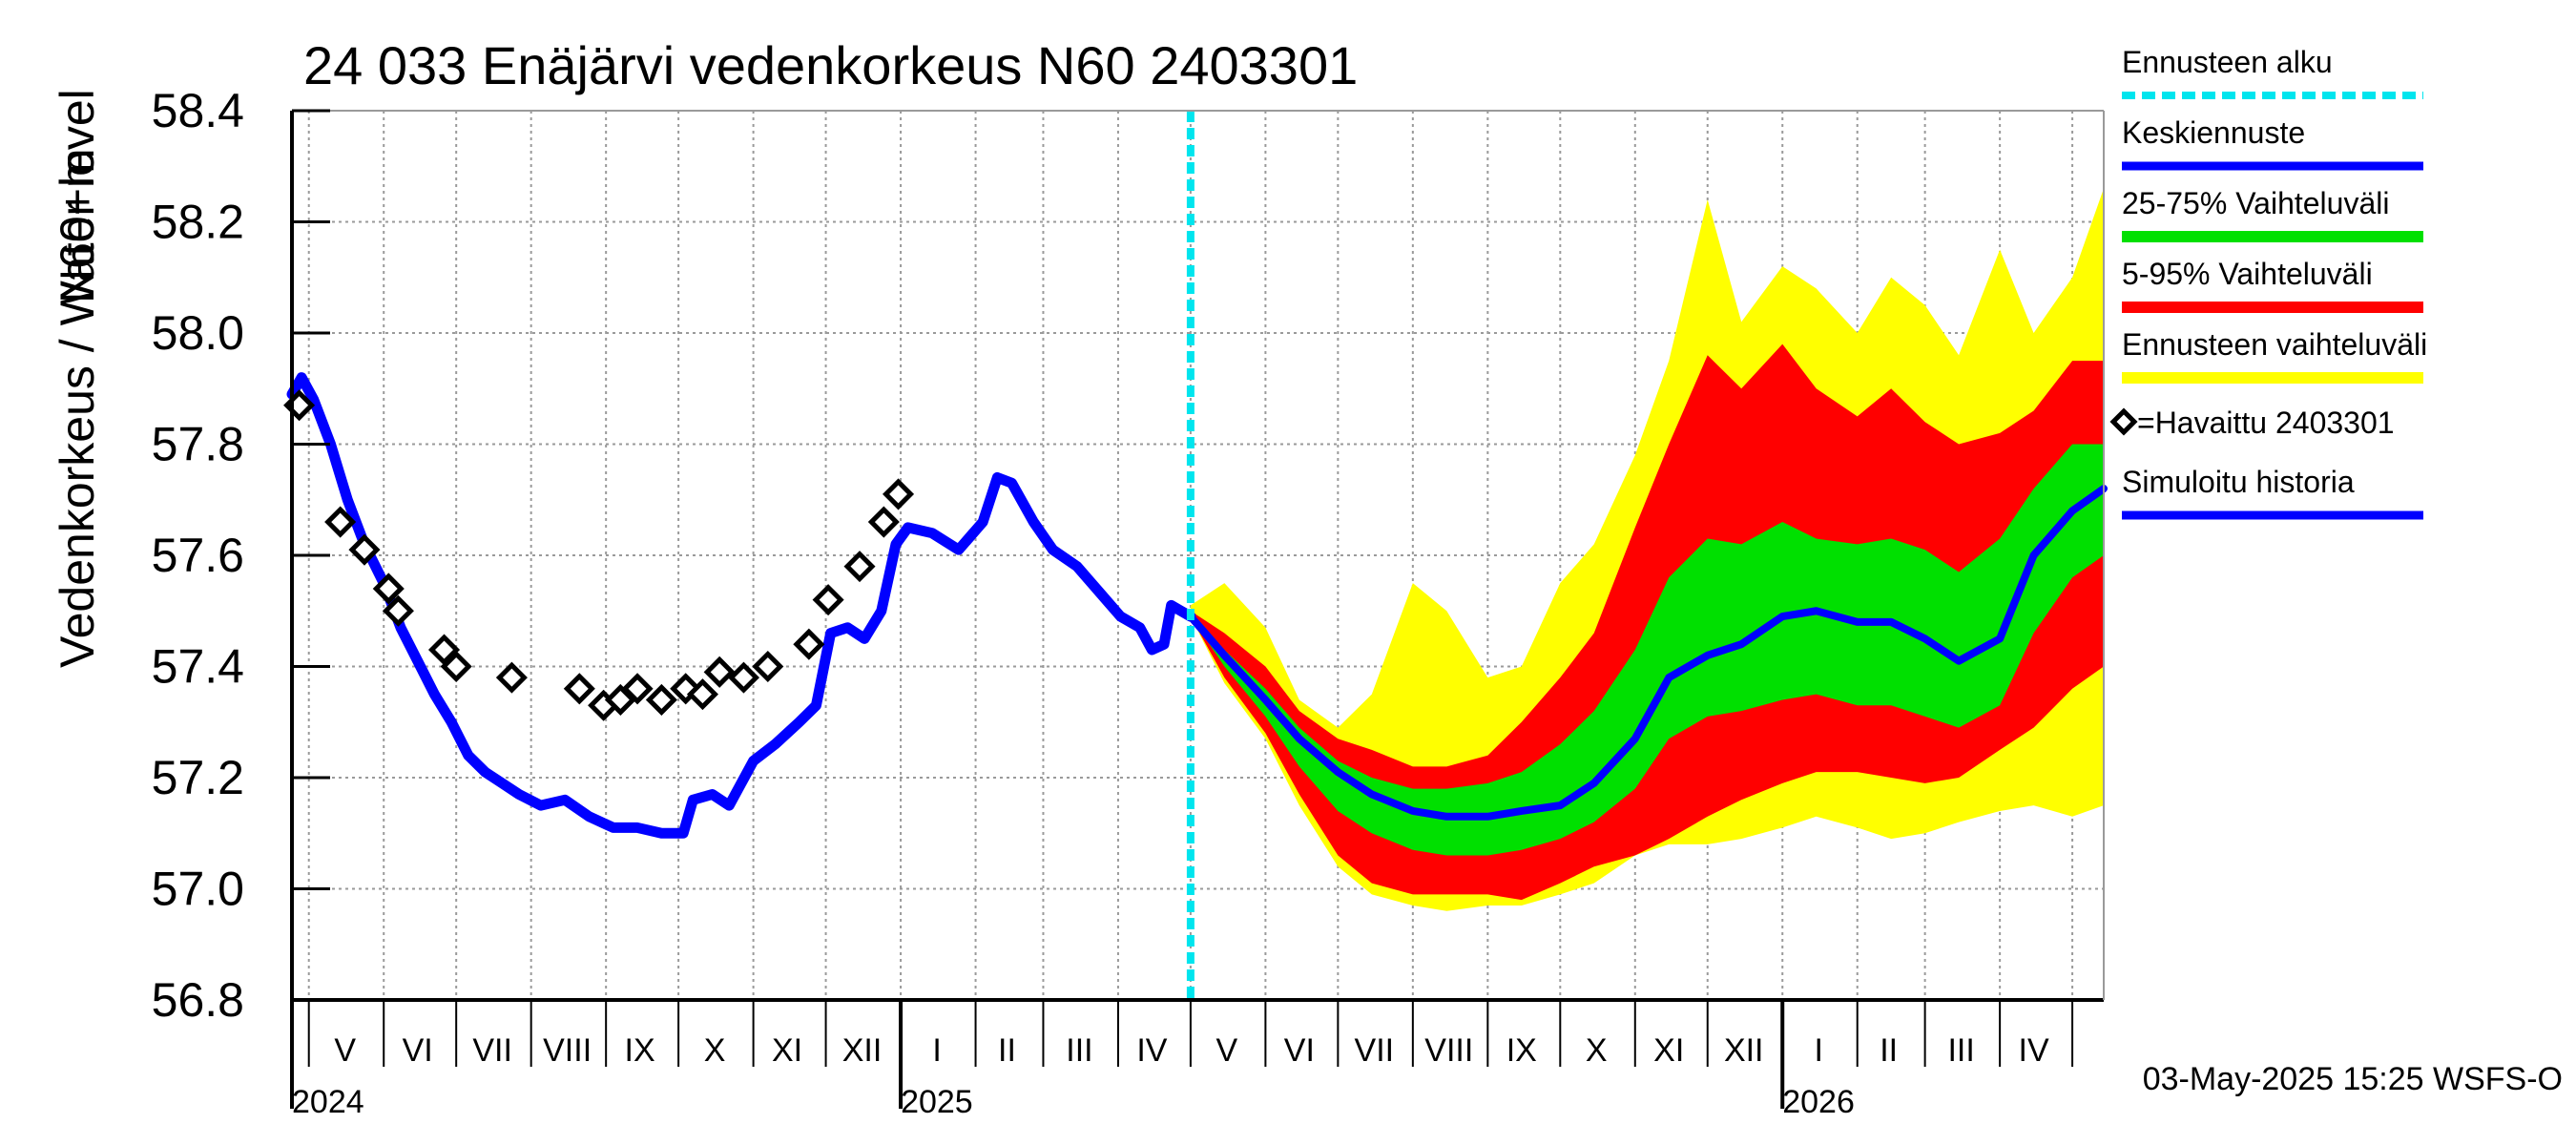  I want to click on x-year-label: 2025, so click(937, 1102).